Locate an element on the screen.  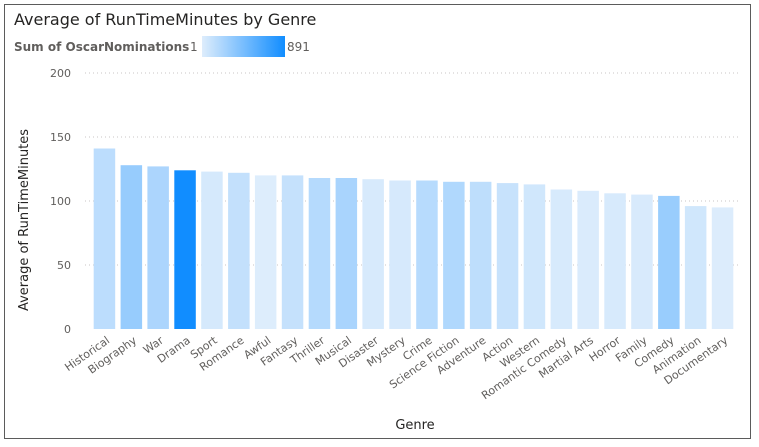
bar-family is located at coordinates (642, 261).